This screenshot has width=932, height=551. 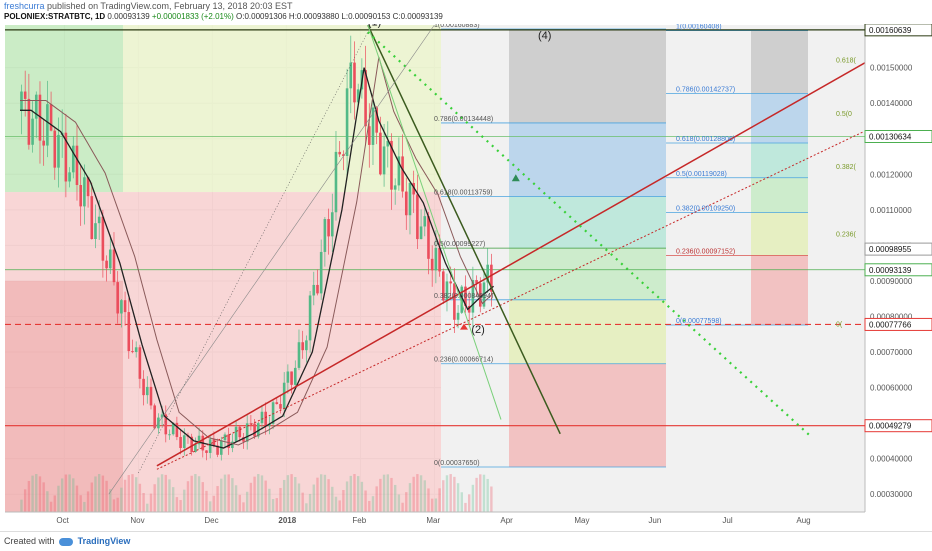 What do you see at coordinates (104, 541) in the screenshot?
I see `tradingview-brand: TradingView` at bounding box center [104, 541].